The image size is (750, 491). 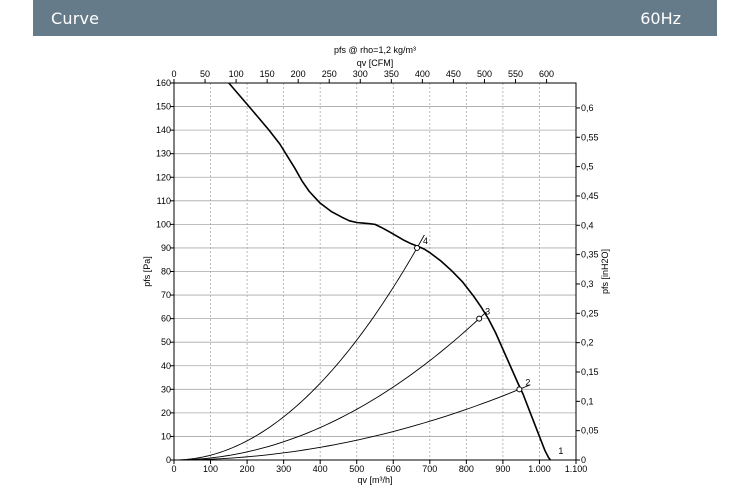 I want to click on x2-tick-label: 200, so click(x=298, y=74).